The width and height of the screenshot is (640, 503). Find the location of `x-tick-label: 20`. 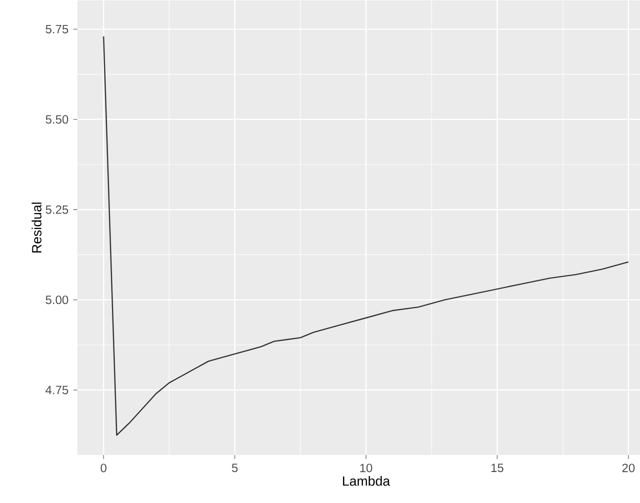

x-tick-label: 20 is located at coordinates (628, 468).